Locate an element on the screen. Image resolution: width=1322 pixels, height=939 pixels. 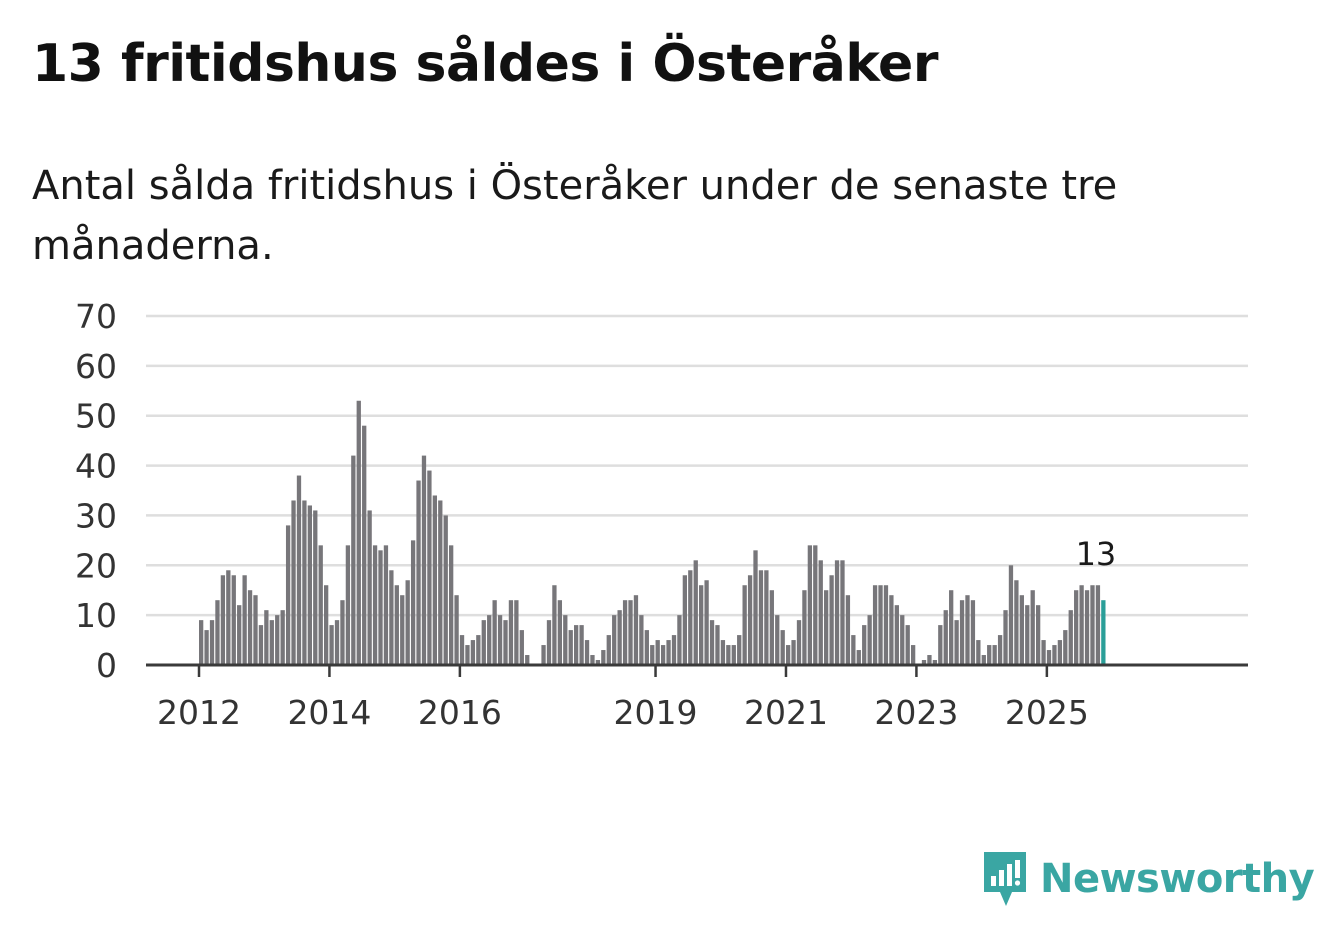
data-label-last: 13 is located at coordinates (1096, 554).